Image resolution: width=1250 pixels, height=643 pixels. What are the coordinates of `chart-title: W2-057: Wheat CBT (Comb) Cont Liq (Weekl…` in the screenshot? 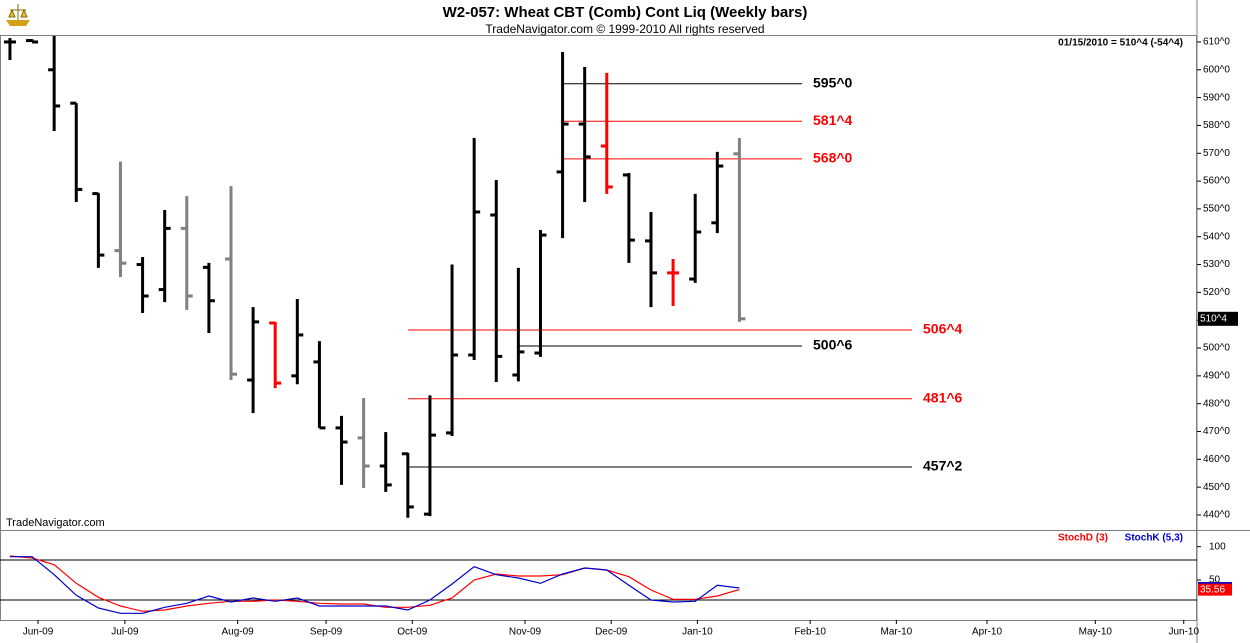 It's located at (625, 12).